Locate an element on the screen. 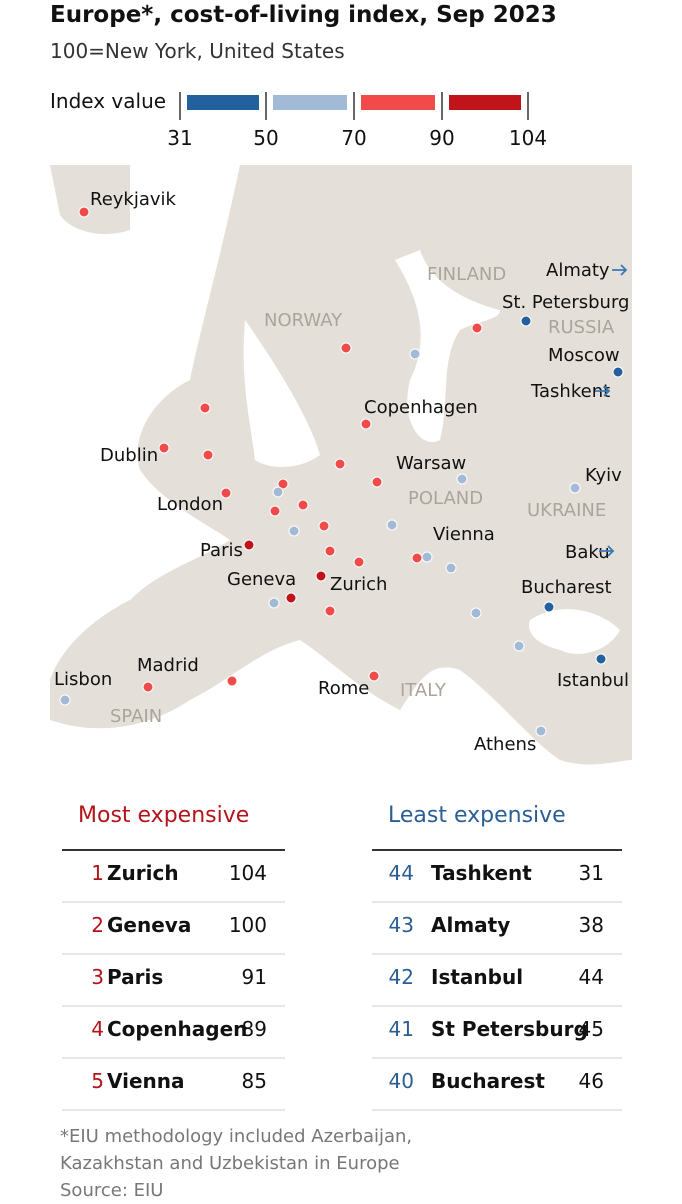 The width and height of the screenshot is (682, 1204). city: Copenhagen is located at coordinates (177, 1029).